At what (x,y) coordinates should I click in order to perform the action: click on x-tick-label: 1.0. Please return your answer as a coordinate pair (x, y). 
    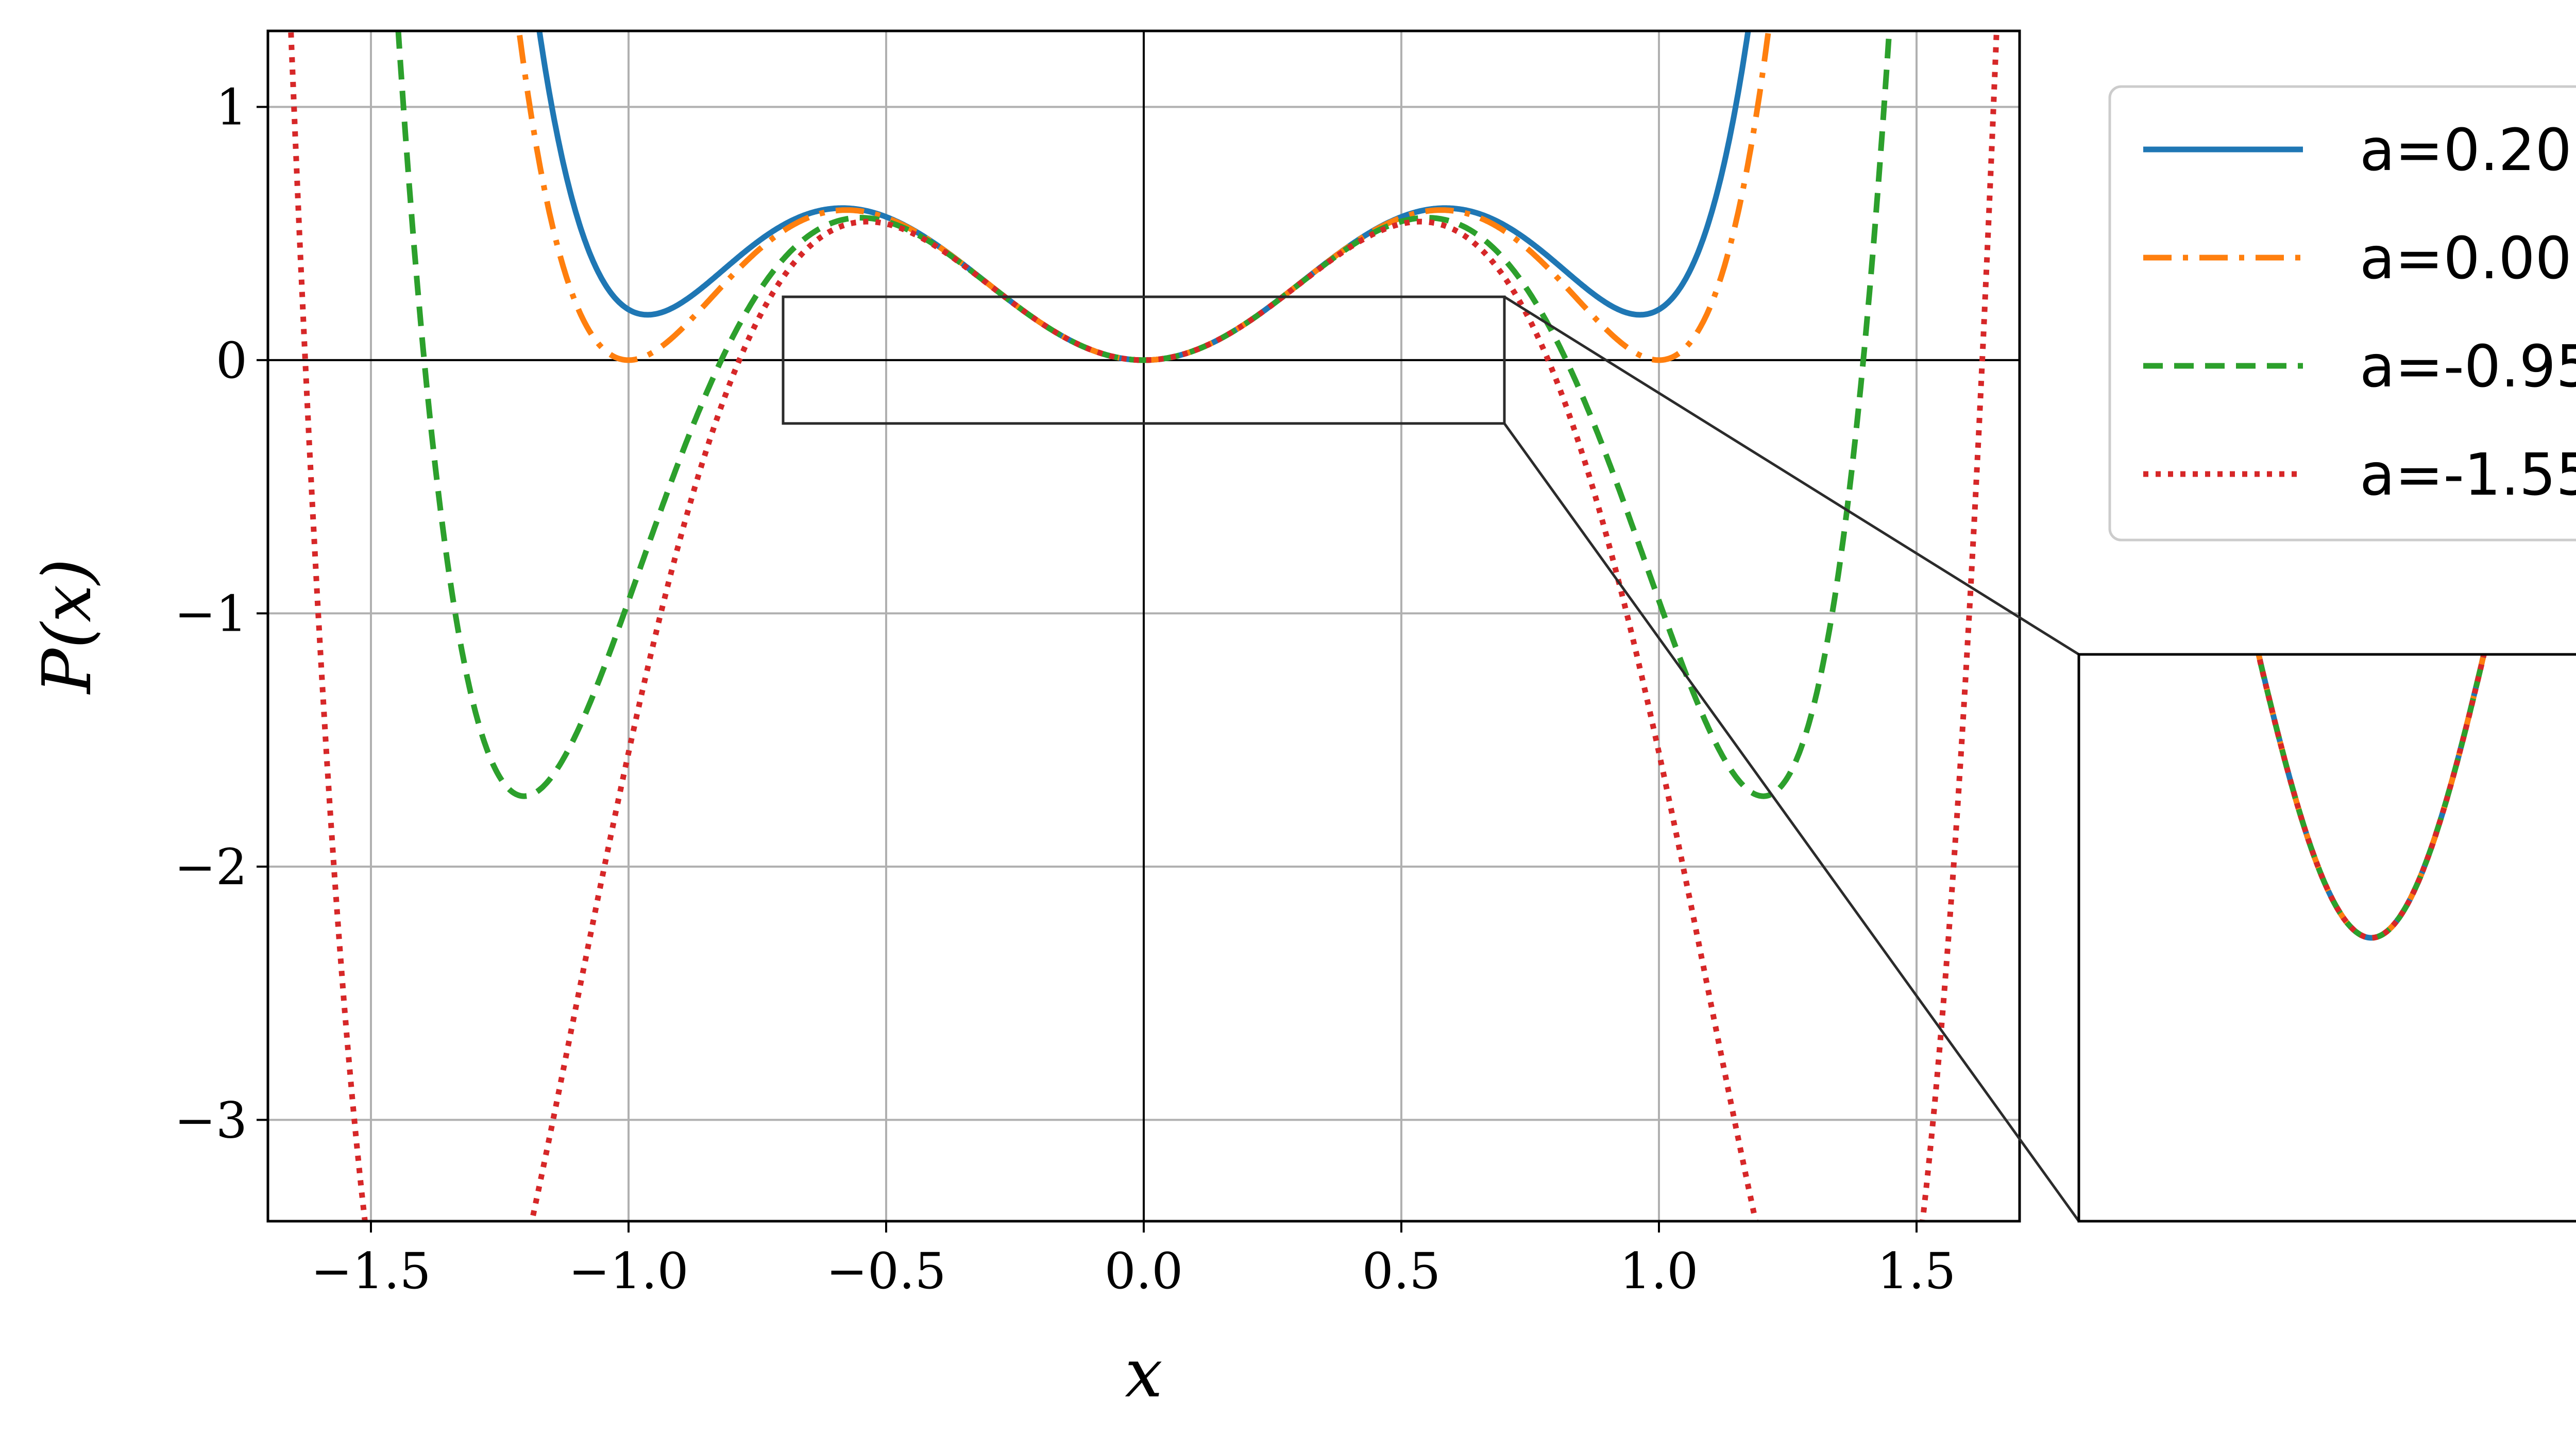
    Looking at the image, I should click on (1659, 1271).